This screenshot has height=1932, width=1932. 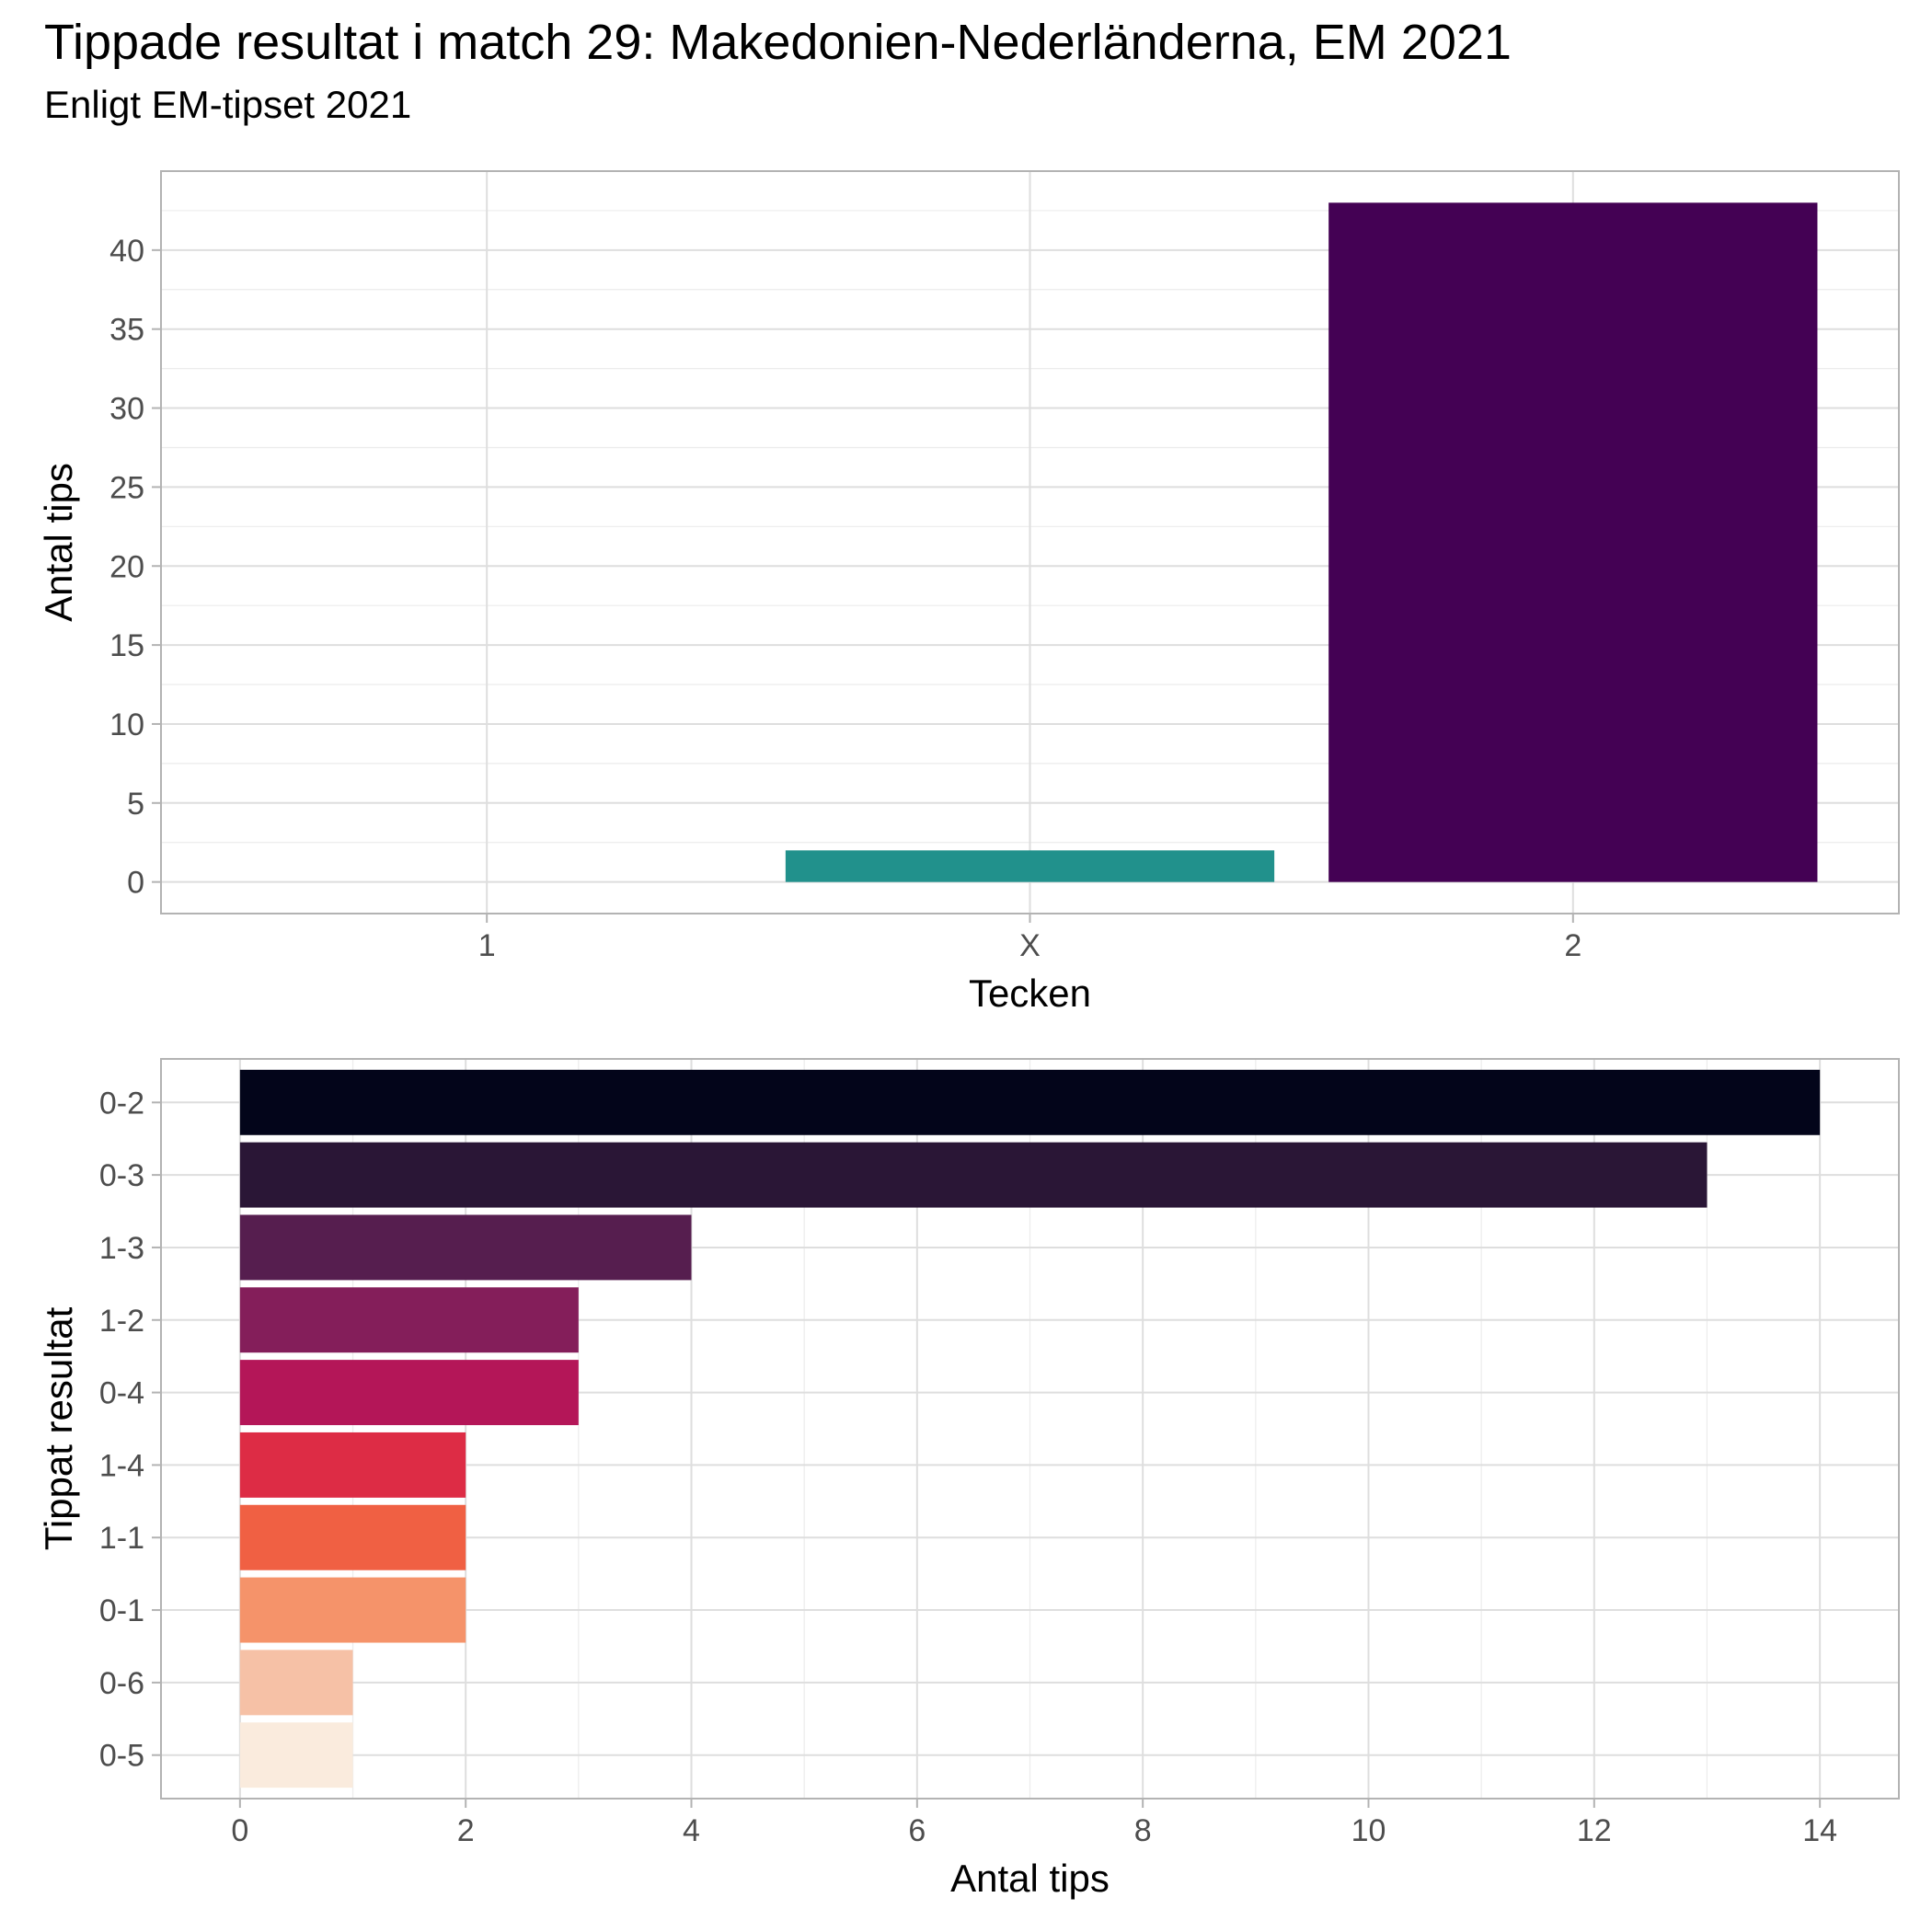 I want to click on top-y-tick-label: 0, so click(x=135, y=883).